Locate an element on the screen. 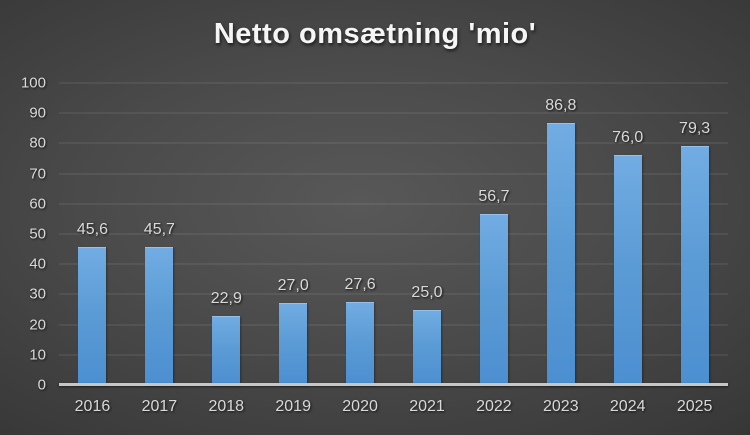 The width and height of the screenshot is (750, 435). y-axis-tick-label: 40 is located at coordinates (37, 264).